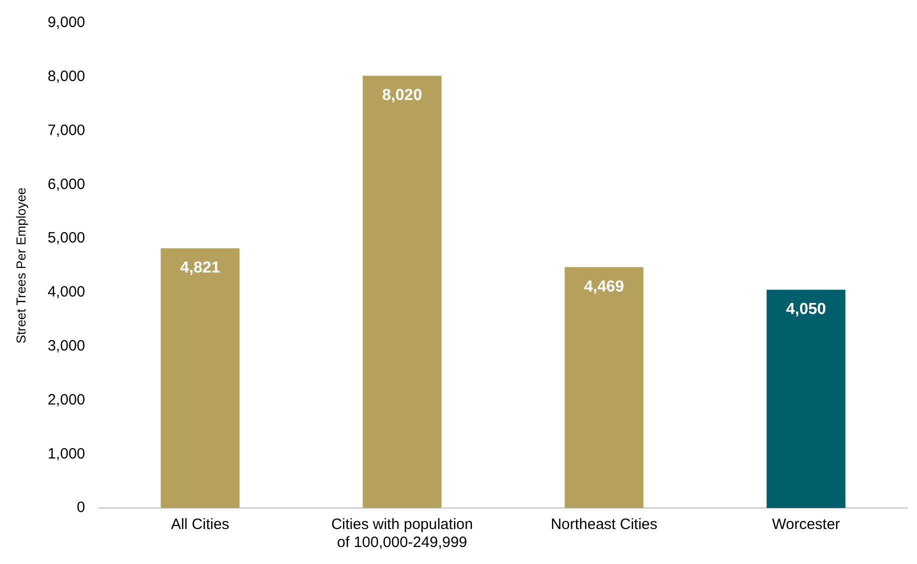  I want to click on y-tick-label: 2,000, so click(67, 399).